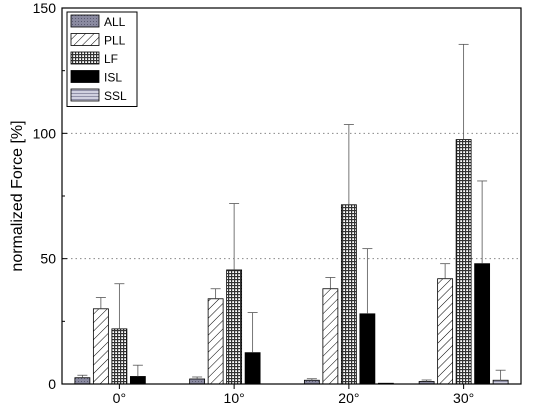  Describe the element at coordinates (115, 22) in the screenshot. I see `legend-label-all: ALL` at that location.